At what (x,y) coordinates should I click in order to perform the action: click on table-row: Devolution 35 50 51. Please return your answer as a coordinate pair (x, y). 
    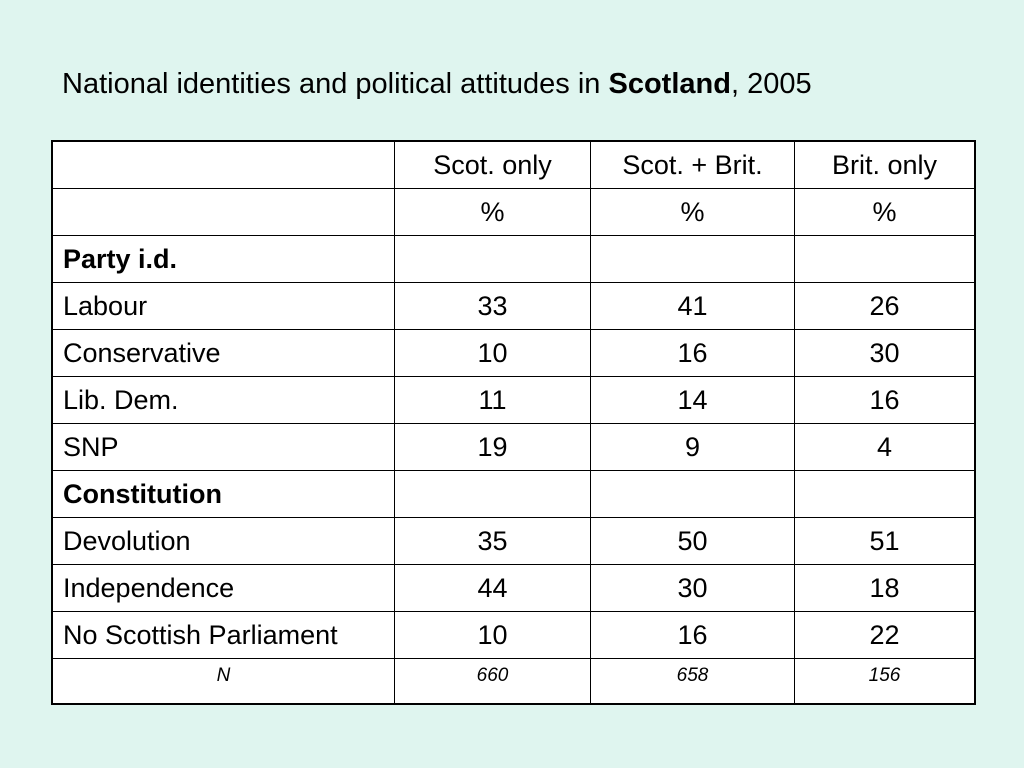
    Looking at the image, I should click on (513, 541).